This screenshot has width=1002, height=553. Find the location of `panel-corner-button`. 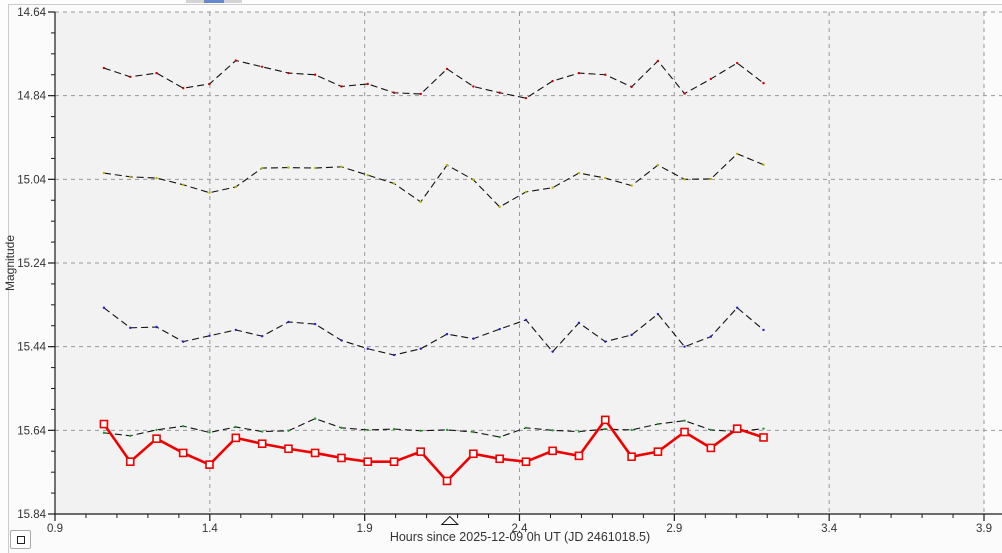

panel-corner-button is located at coordinates (20, 539).